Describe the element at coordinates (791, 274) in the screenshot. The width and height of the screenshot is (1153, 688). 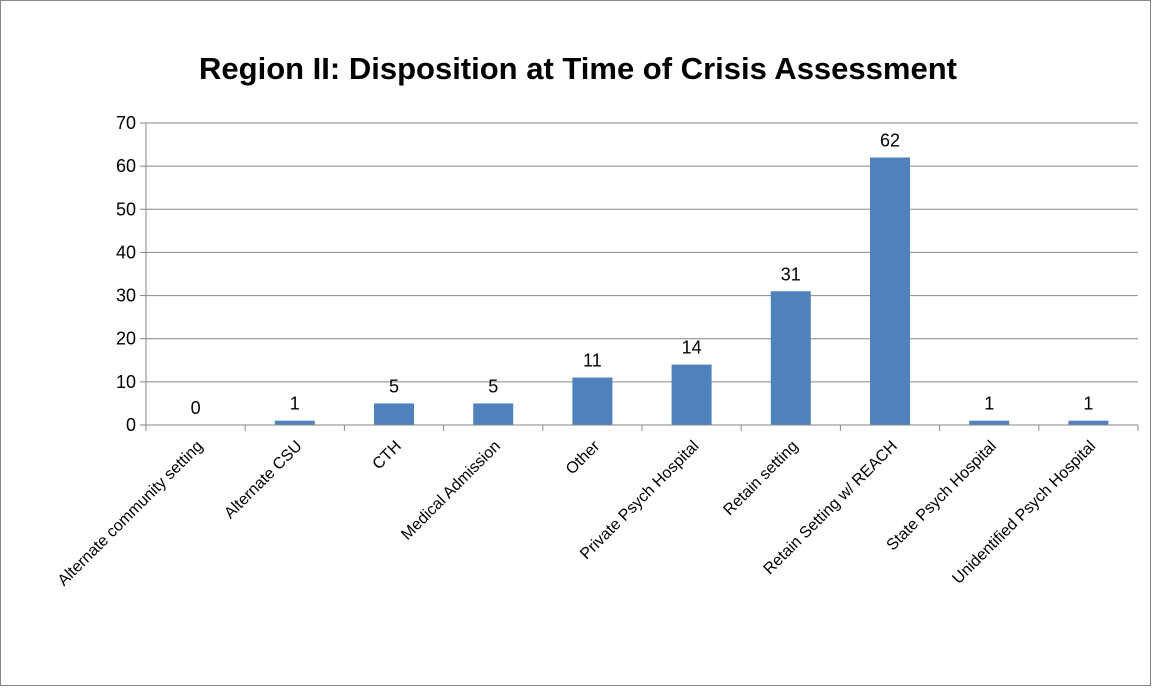
I see `data-label: 31` at that location.